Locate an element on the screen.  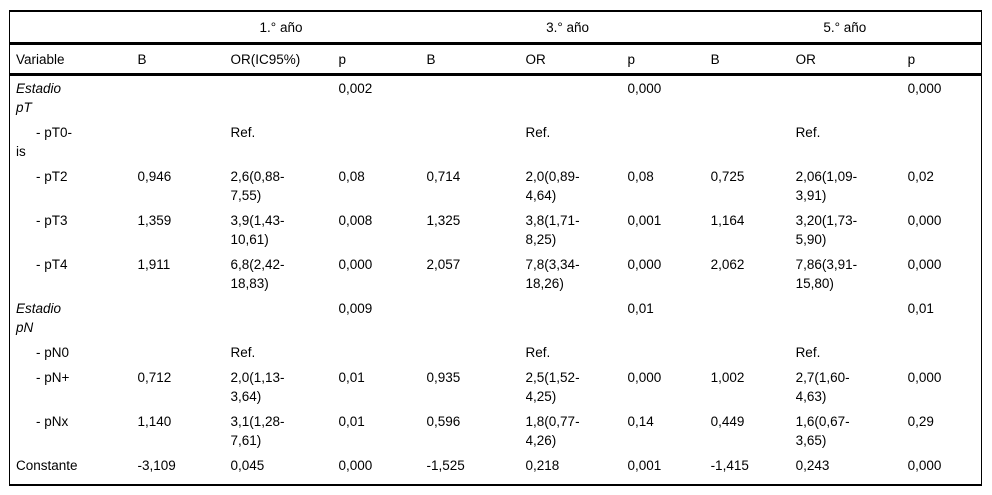
year-header-spacer is located at coordinates (73, 28).